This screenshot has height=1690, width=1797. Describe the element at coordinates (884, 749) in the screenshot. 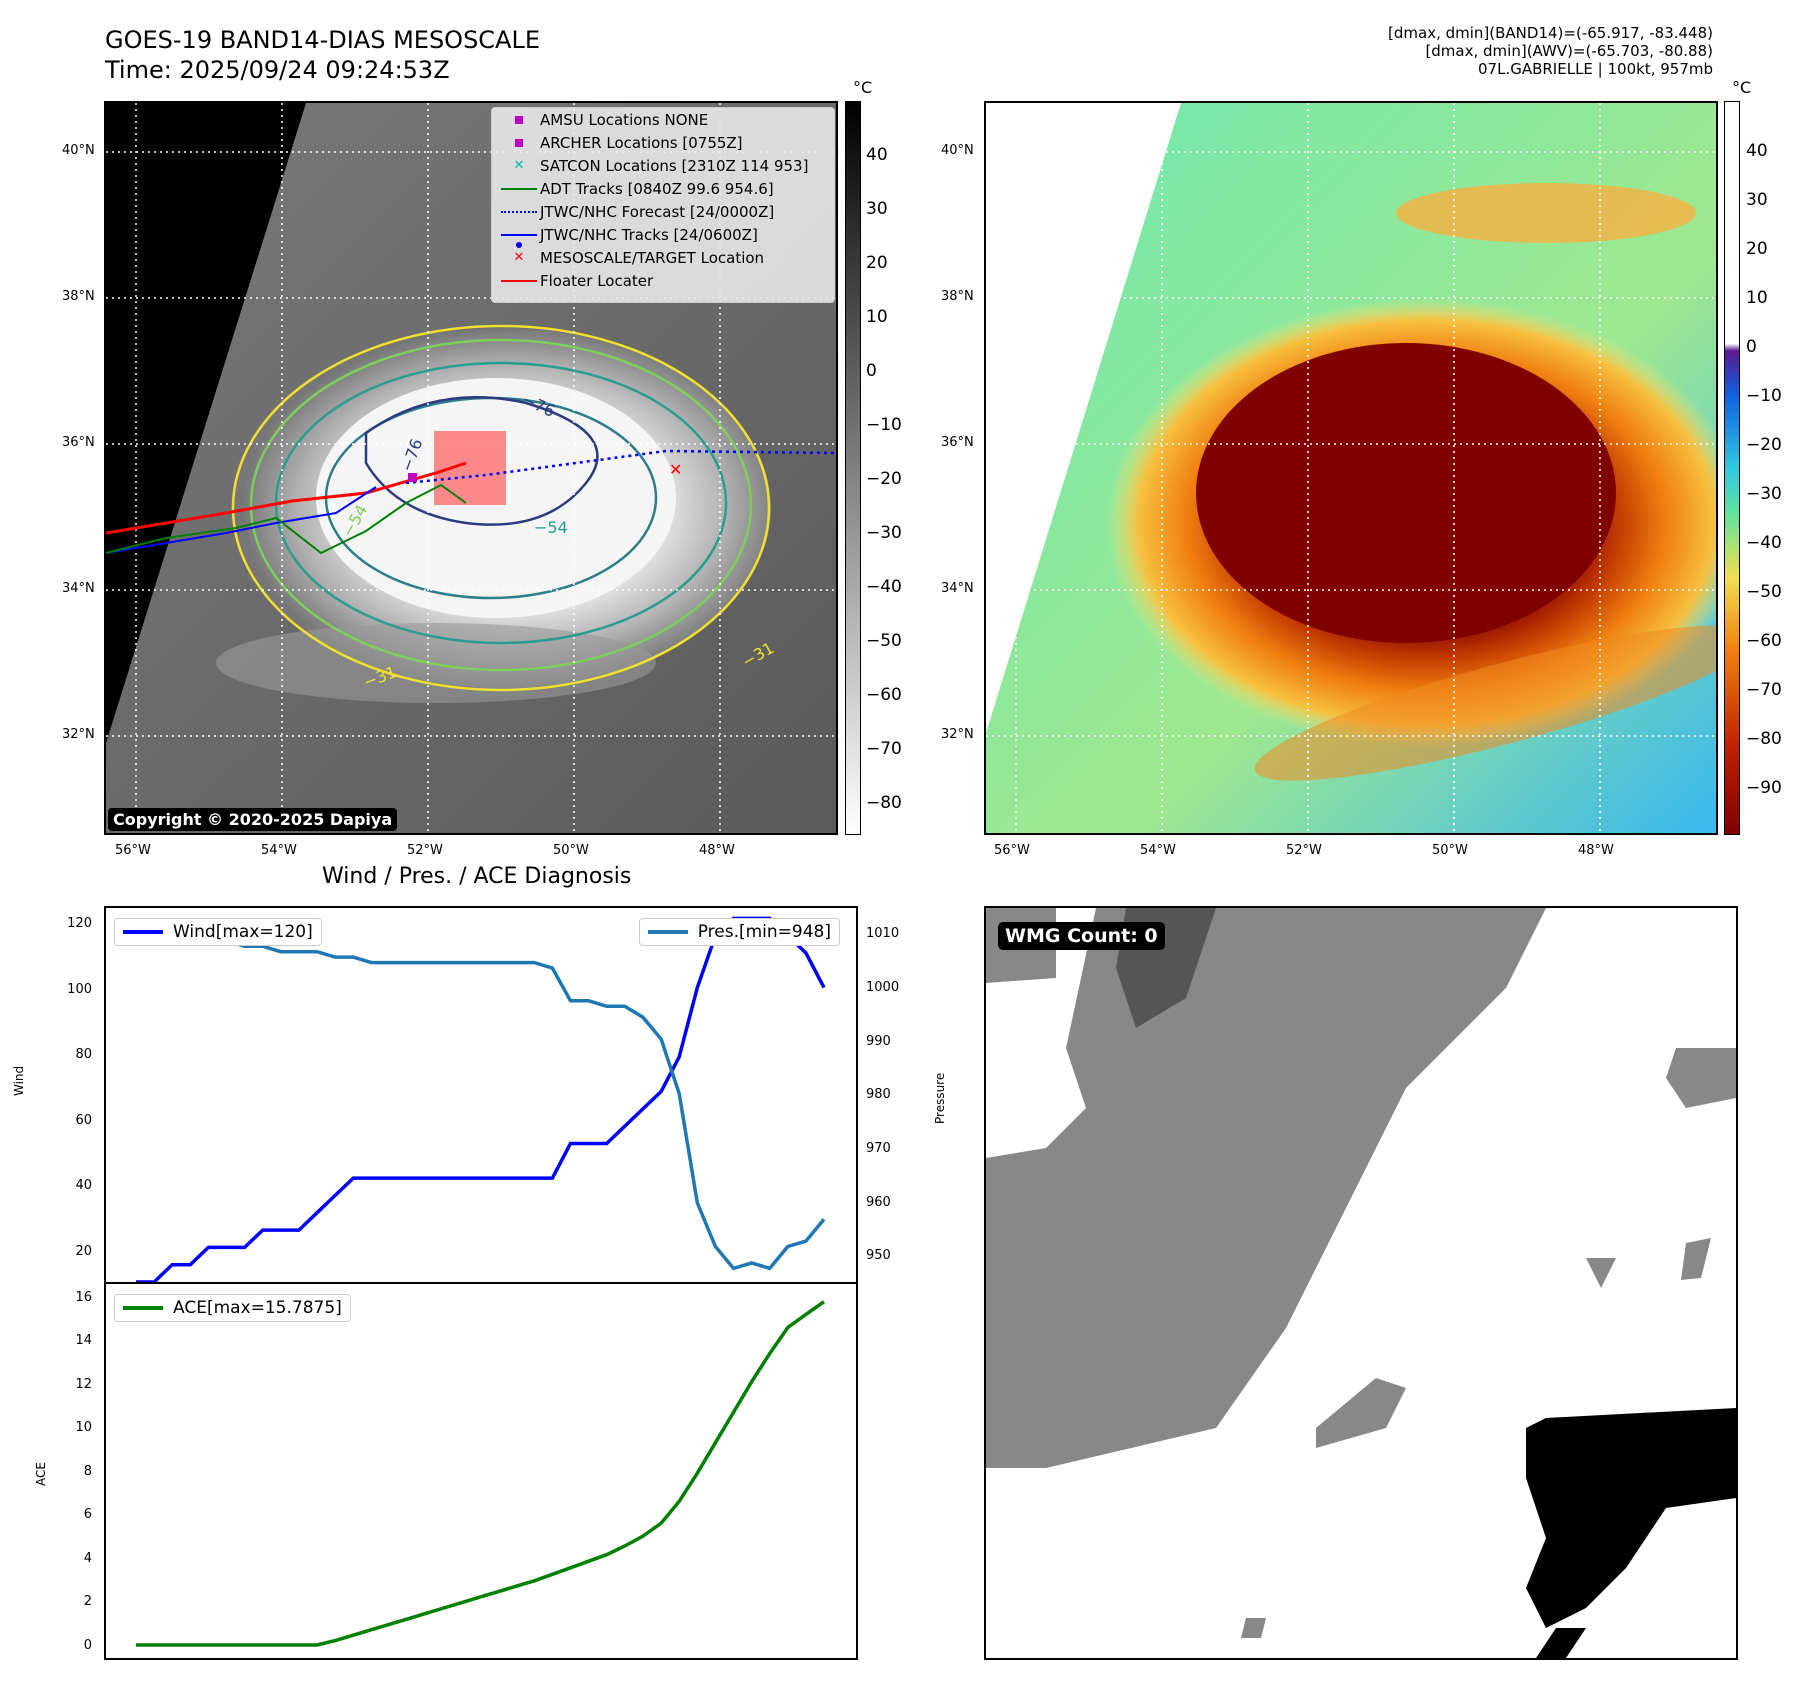

I see `colorbar-tick: −70` at that location.